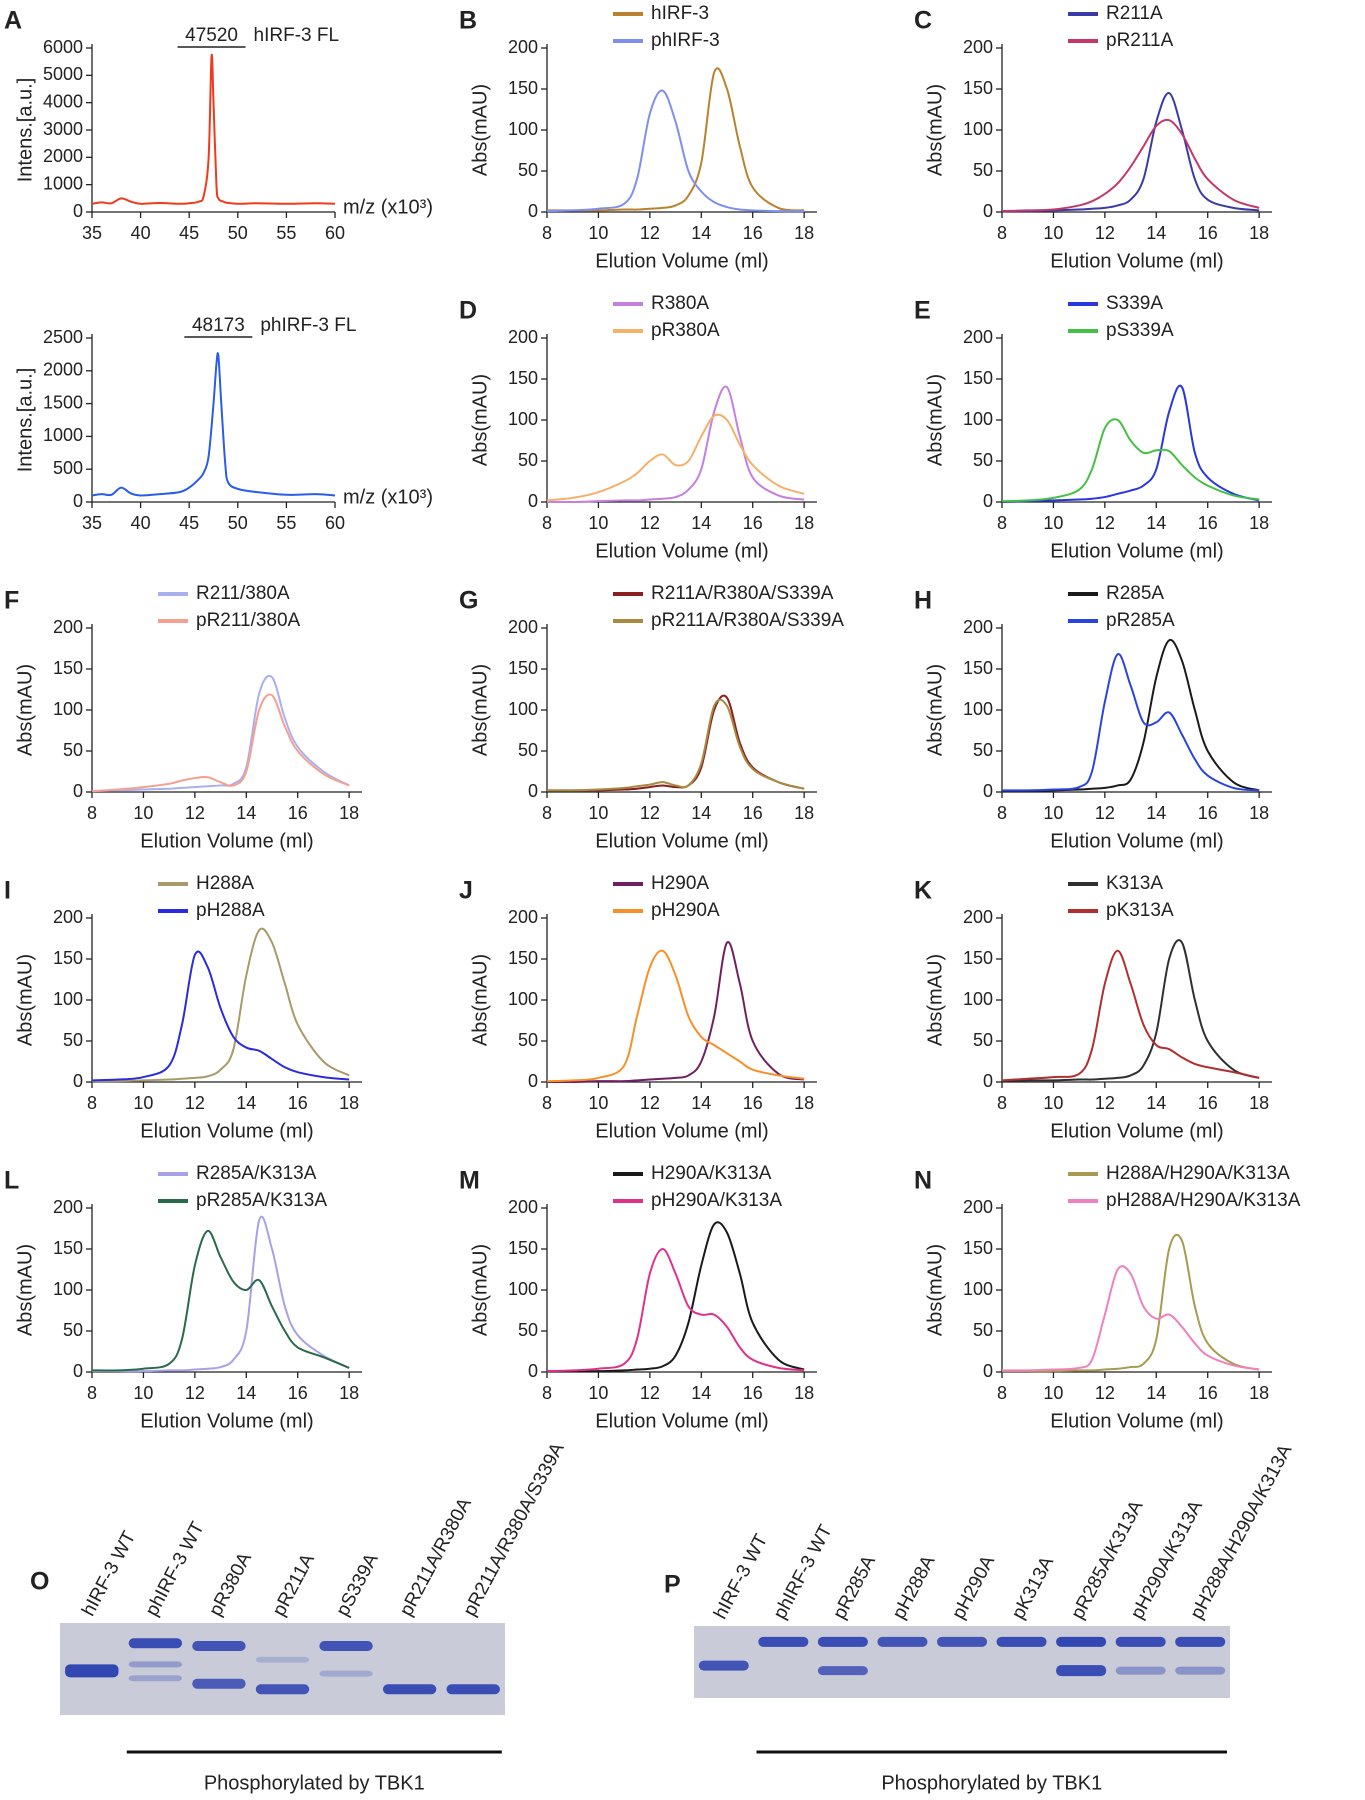  What do you see at coordinates (175, 1569) in the screenshot?
I see `lane-label: phIRF-3 WT` at bounding box center [175, 1569].